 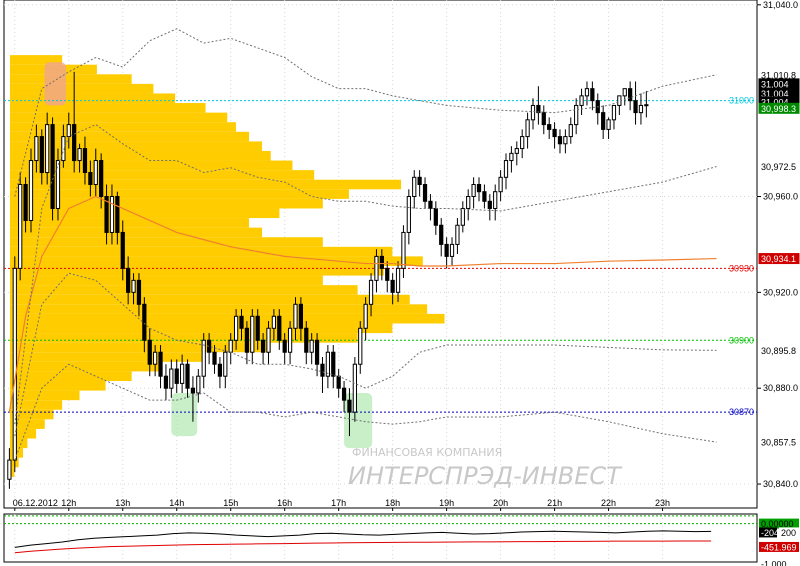 What do you see at coordinates (780, 388) in the screenshot?
I see `y-tick-label: 30,880.0` at bounding box center [780, 388].